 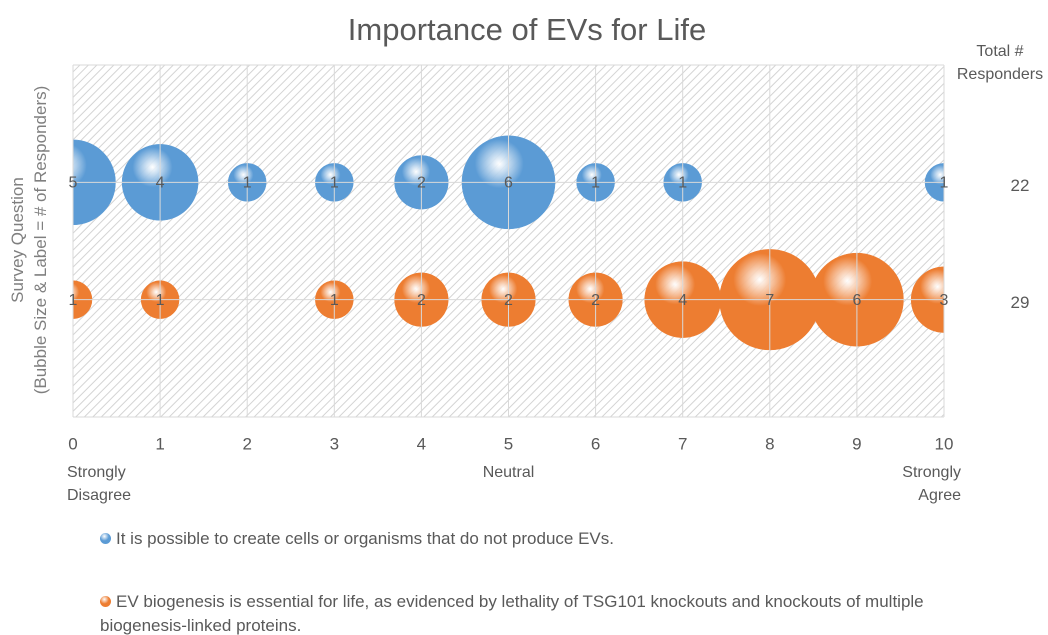 What do you see at coordinates (508, 443) in the screenshot?
I see `x-tick-label: 5` at bounding box center [508, 443].